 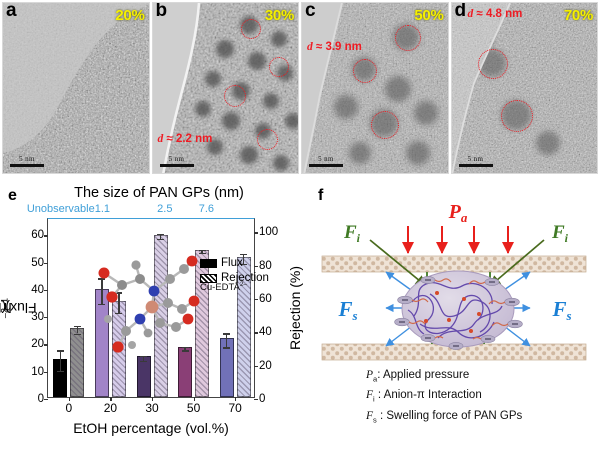 I want to click on top-axis-tick-label: 1.1, so click(x=102, y=209).